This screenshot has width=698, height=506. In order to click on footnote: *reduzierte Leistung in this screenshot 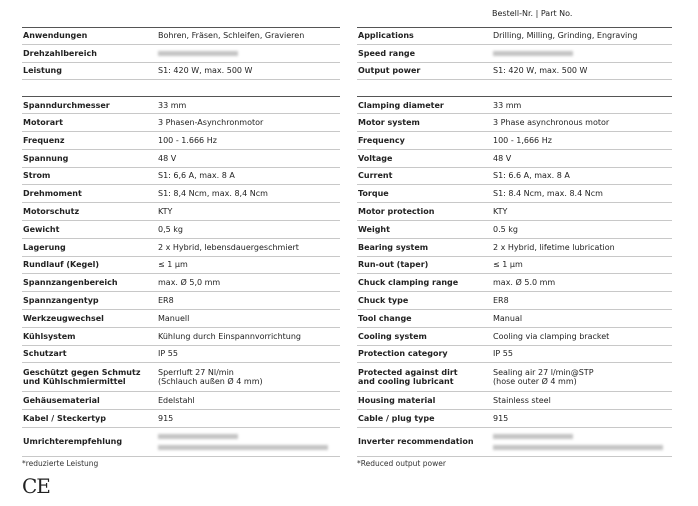, I will do `click(60, 463)`.